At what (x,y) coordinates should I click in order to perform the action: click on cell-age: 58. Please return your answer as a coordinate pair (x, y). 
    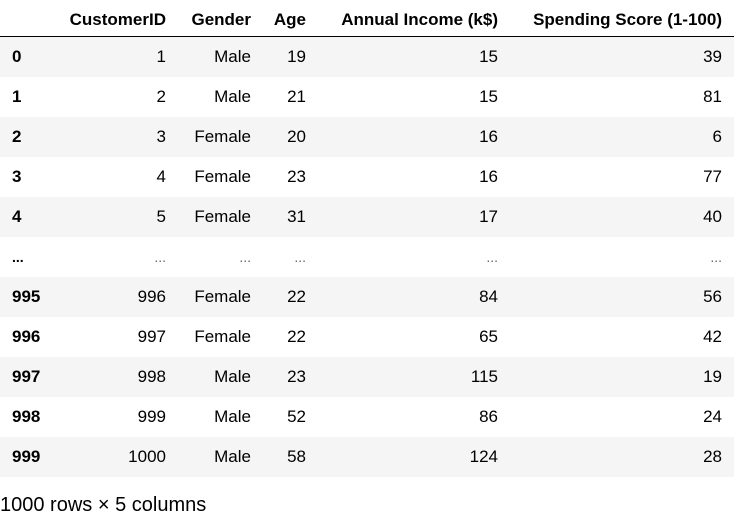
    Looking at the image, I should click on (296, 456).